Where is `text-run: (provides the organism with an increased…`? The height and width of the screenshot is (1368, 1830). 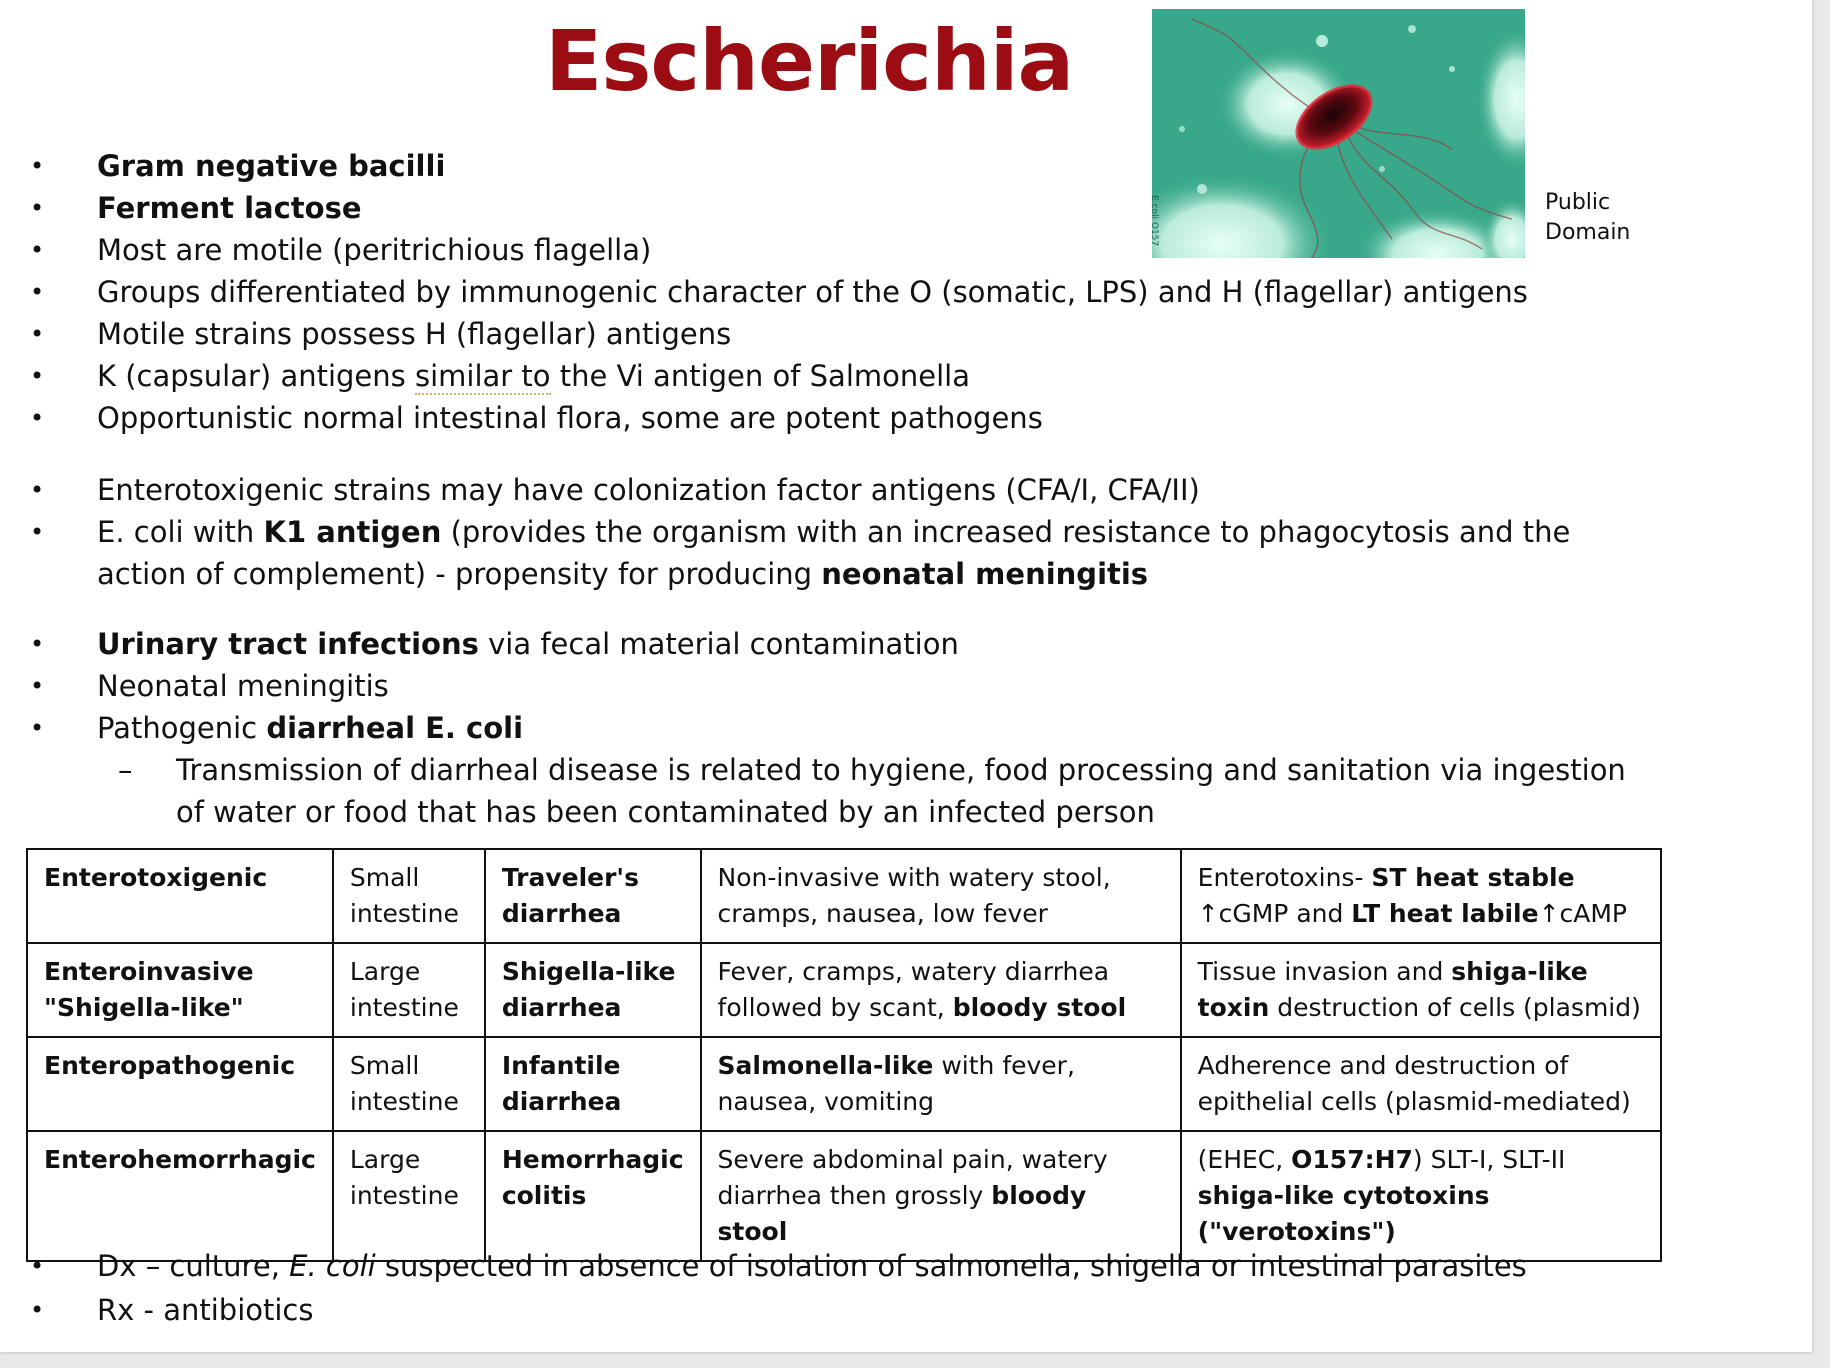
text-run: (provides the organism with an increased… is located at coordinates (834, 553).